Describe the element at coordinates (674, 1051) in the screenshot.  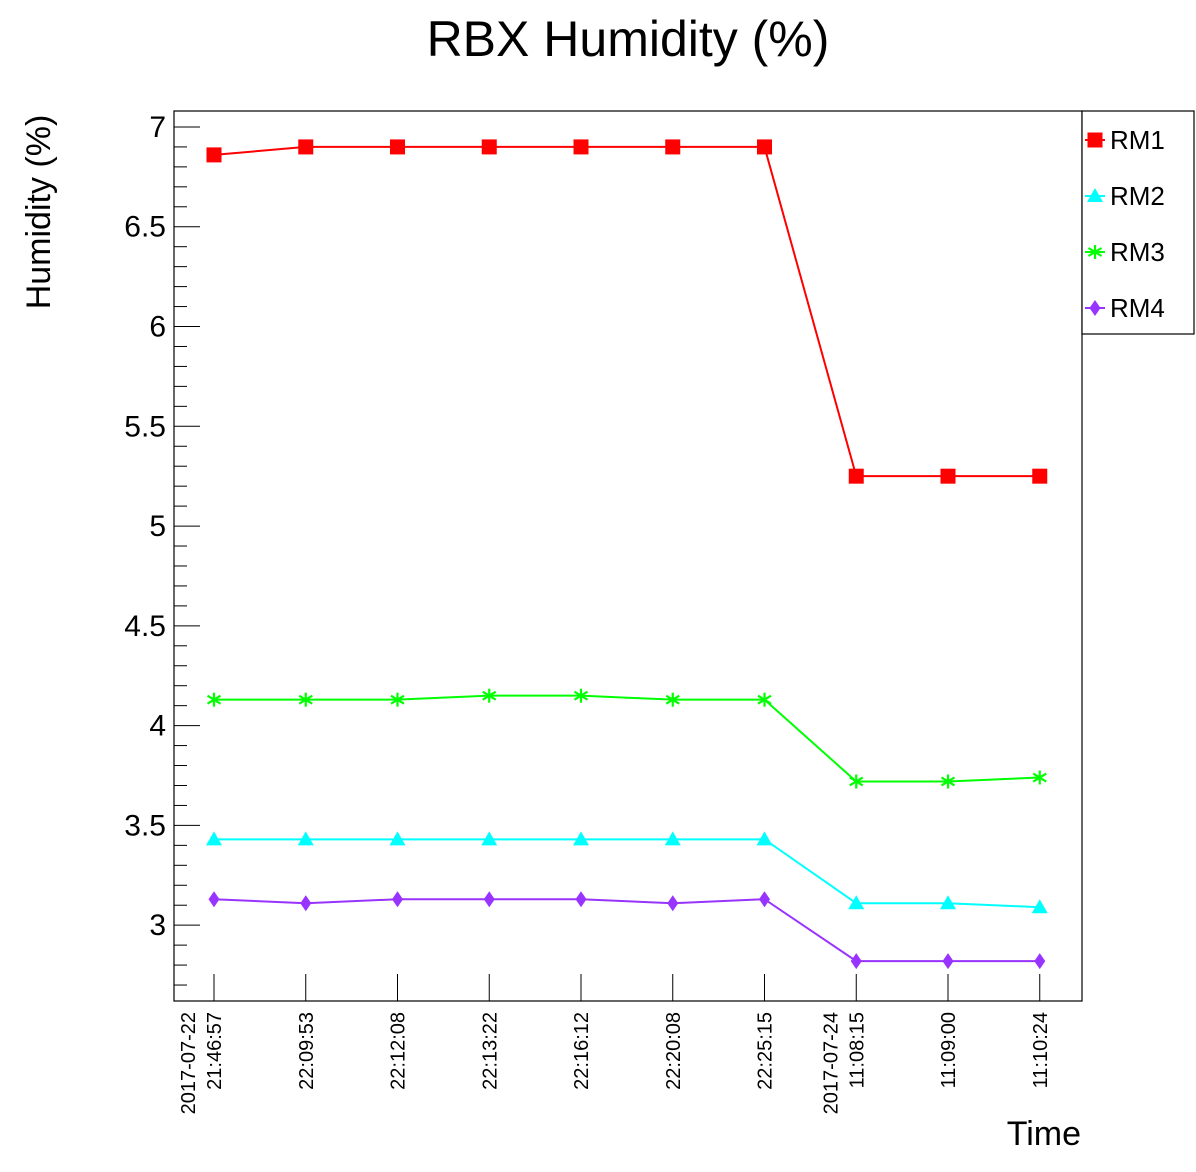
I see `x-tick-label: 22:20:08` at that location.